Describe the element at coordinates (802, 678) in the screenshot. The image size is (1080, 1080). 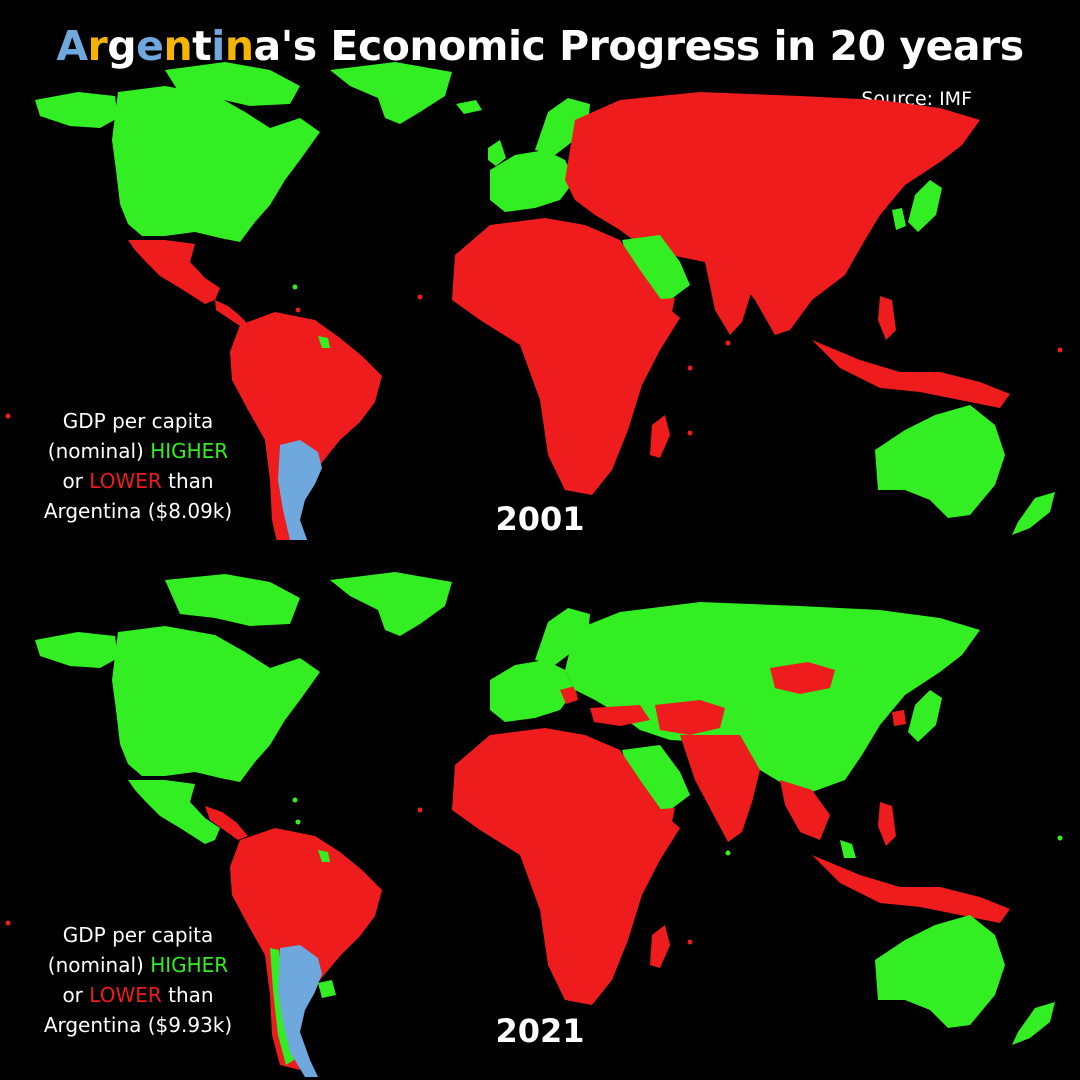
I see `mongolia-region` at that location.